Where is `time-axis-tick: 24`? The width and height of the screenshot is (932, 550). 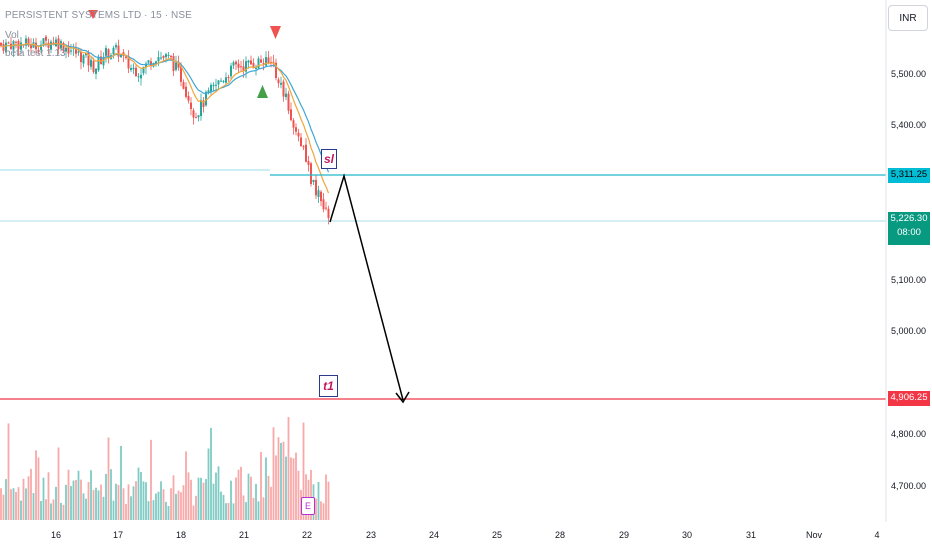
time-axis-tick: 24 is located at coordinates (434, 535).